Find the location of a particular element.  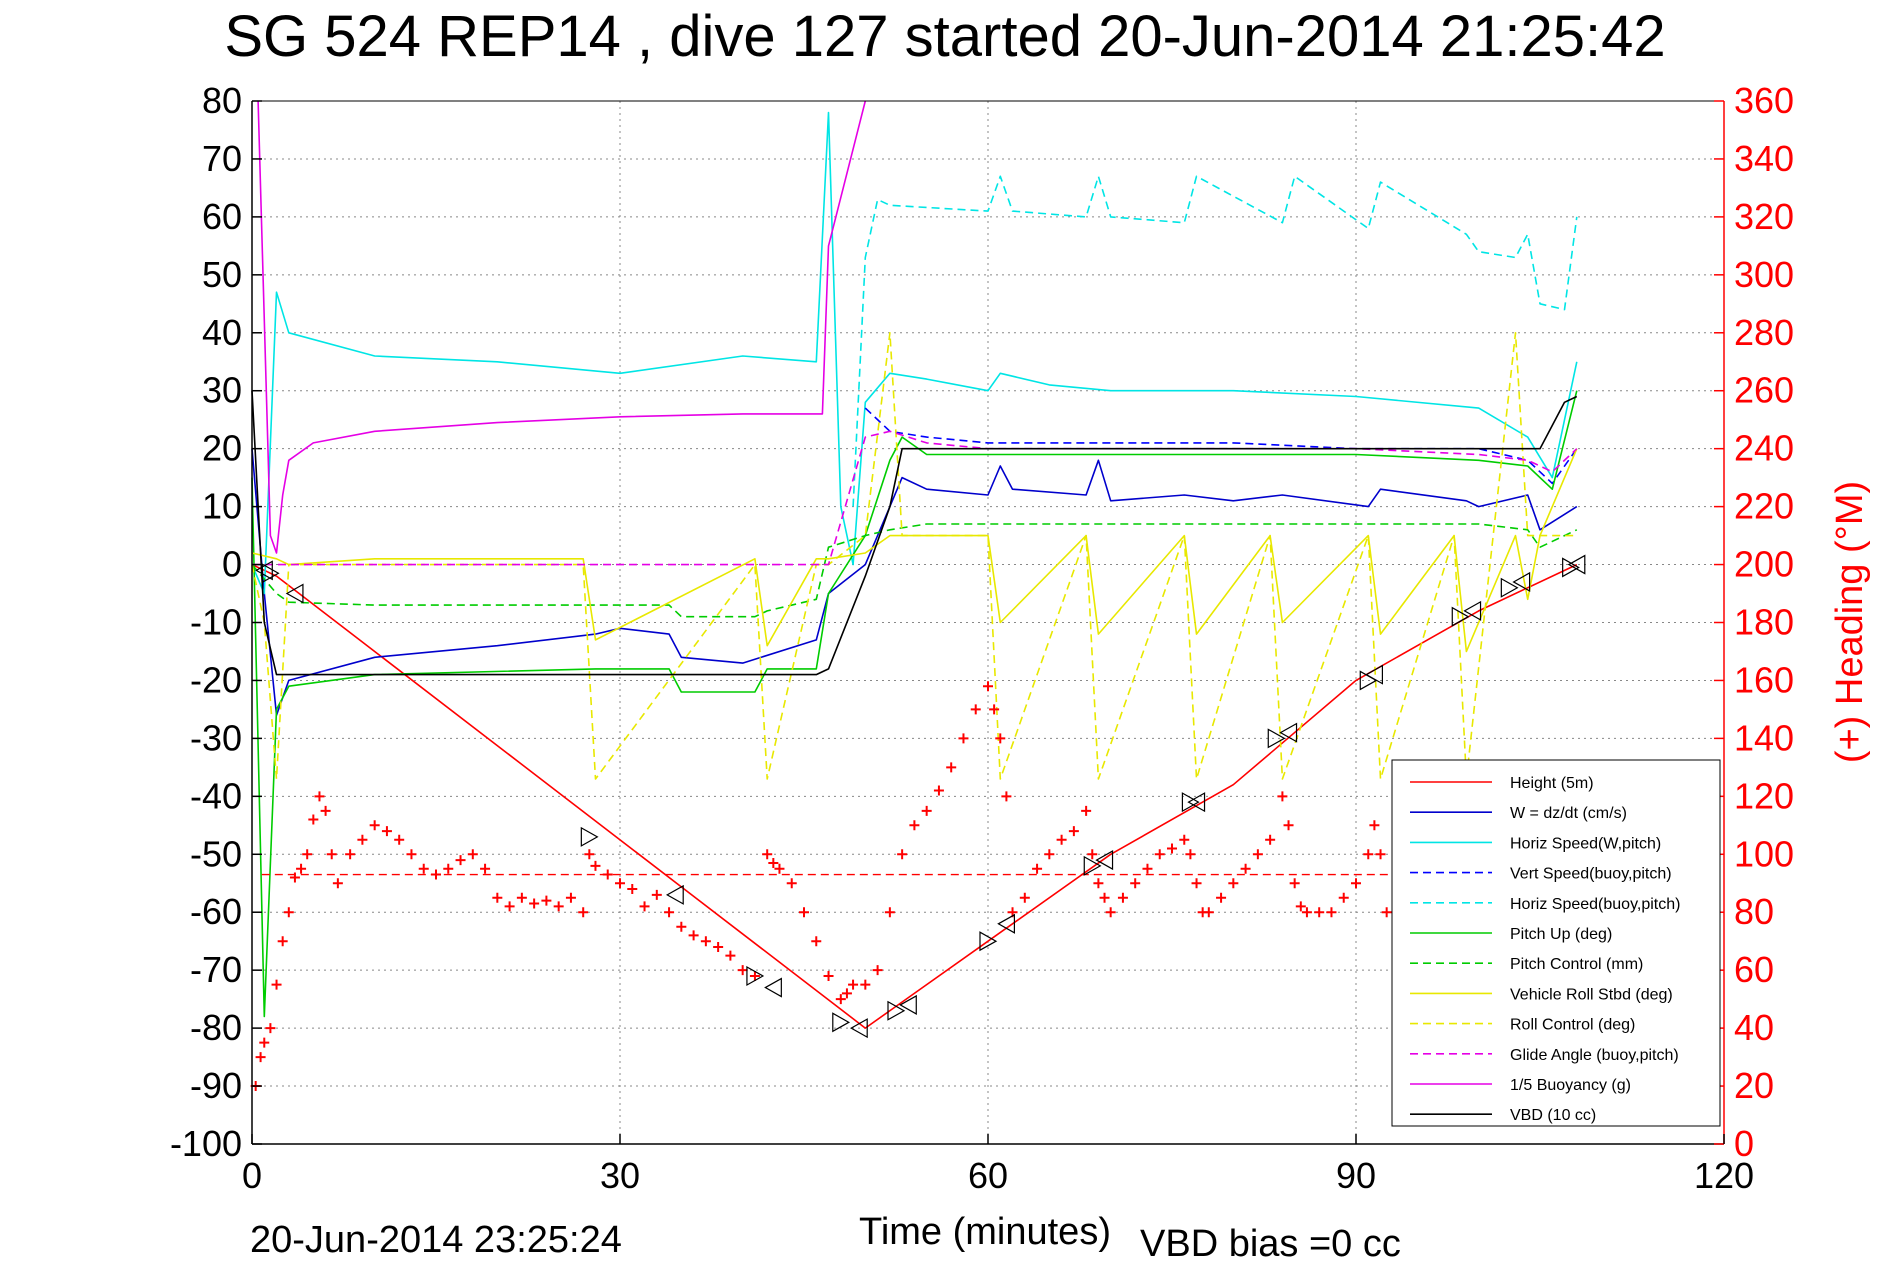

tick-label-left: -50 is located at coordinates (216, 853).